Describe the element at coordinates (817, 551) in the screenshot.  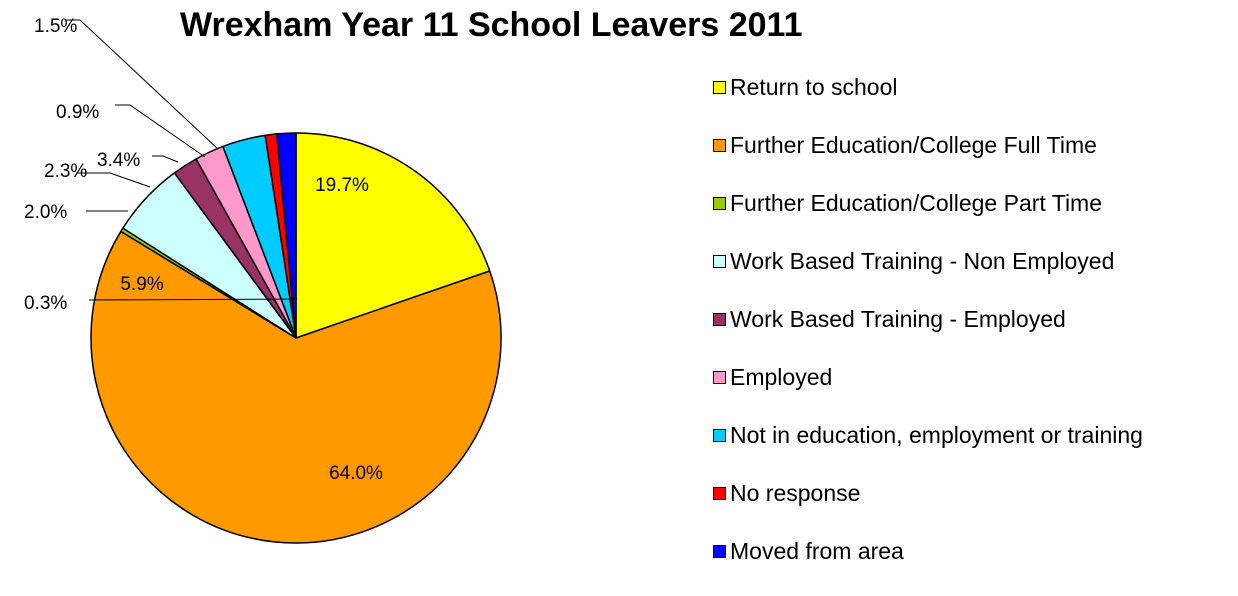
I see `legend-label: Moved from area` at that location.